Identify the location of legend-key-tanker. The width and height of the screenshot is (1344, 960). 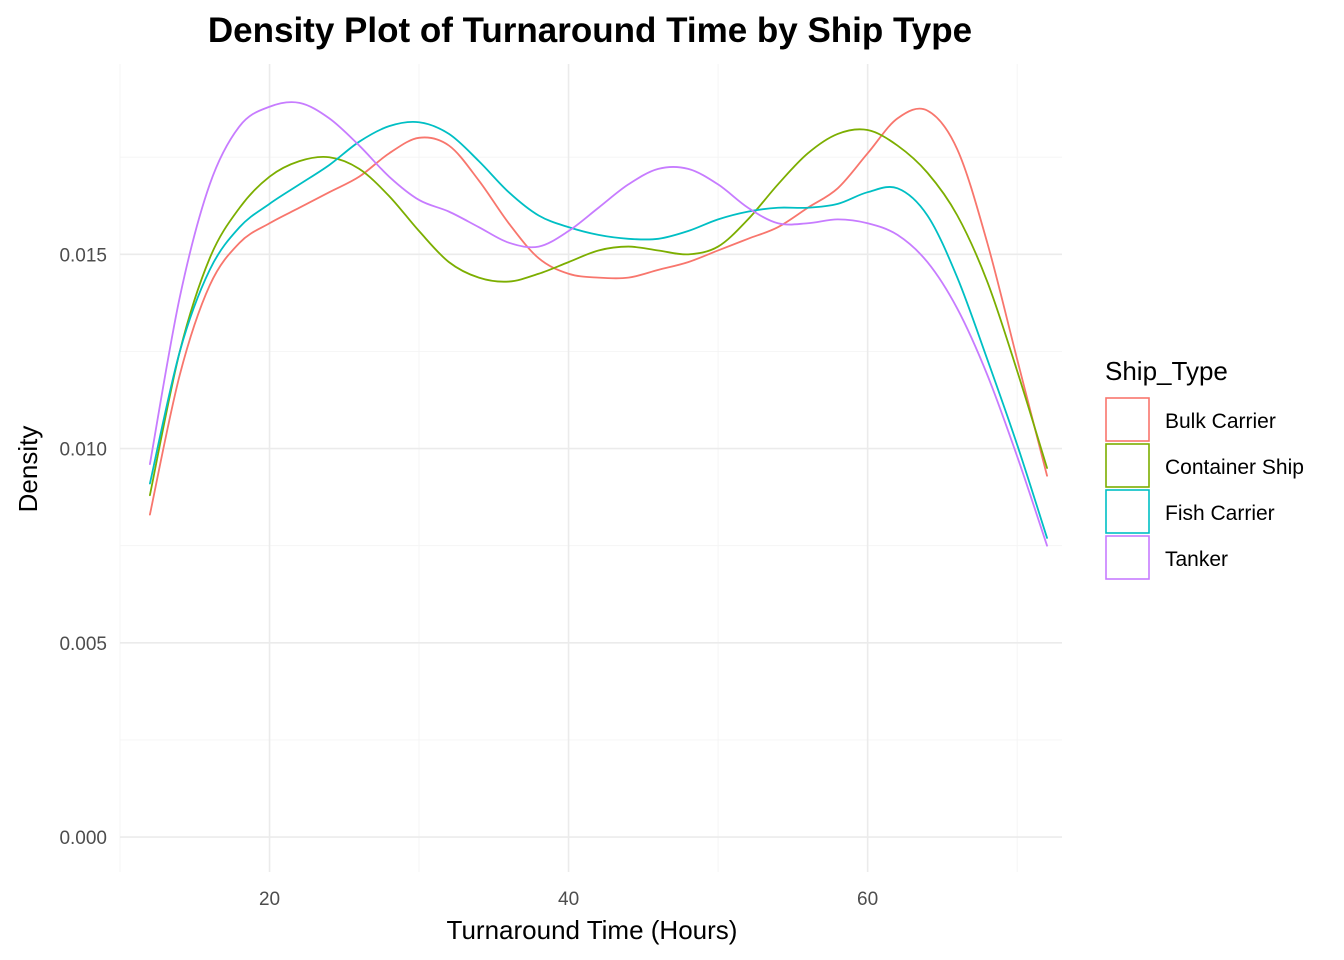
(1127, 557).